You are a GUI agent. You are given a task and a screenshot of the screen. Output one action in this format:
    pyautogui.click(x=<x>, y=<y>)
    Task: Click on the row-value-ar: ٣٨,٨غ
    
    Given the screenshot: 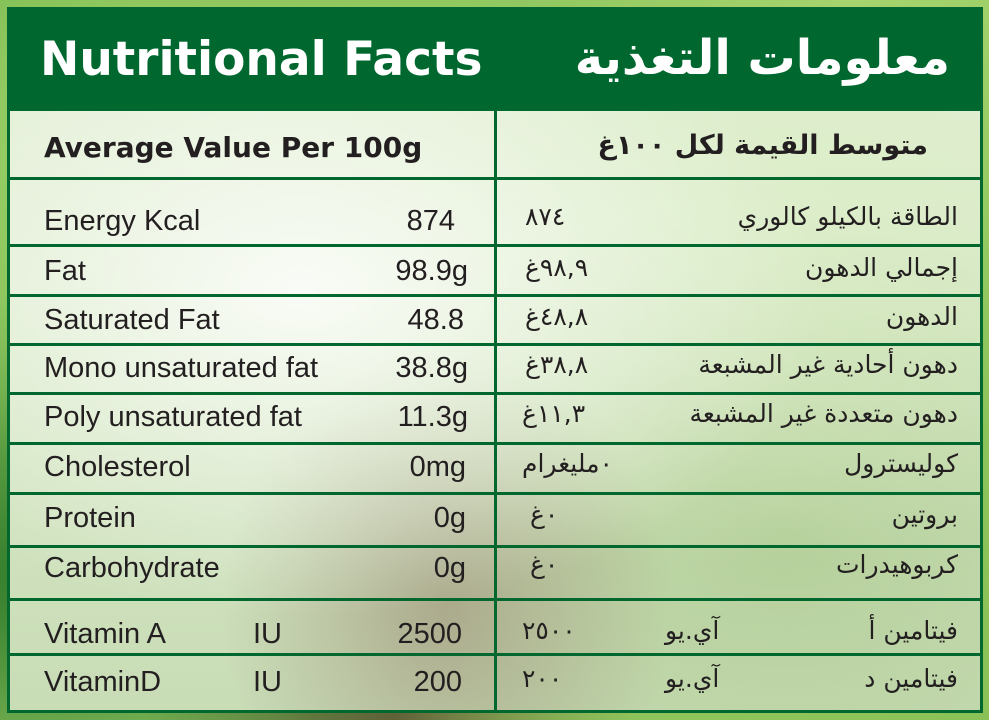 What is the action you would take?
    pyautogui.click(x=557, y=364)
    